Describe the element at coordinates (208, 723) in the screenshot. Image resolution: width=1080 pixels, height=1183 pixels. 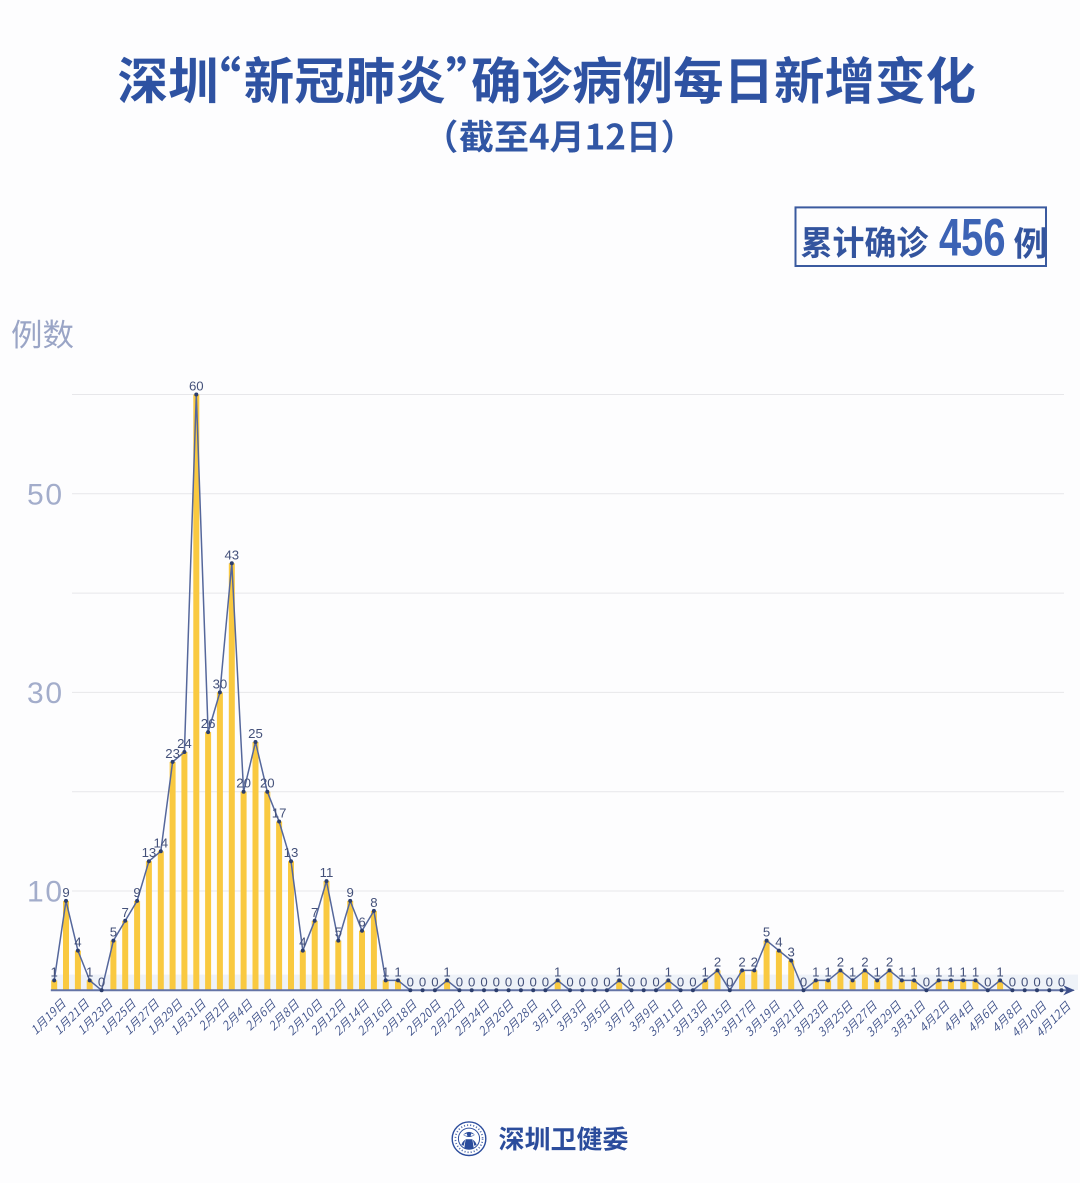
I see `svg-text: 26` at that location.